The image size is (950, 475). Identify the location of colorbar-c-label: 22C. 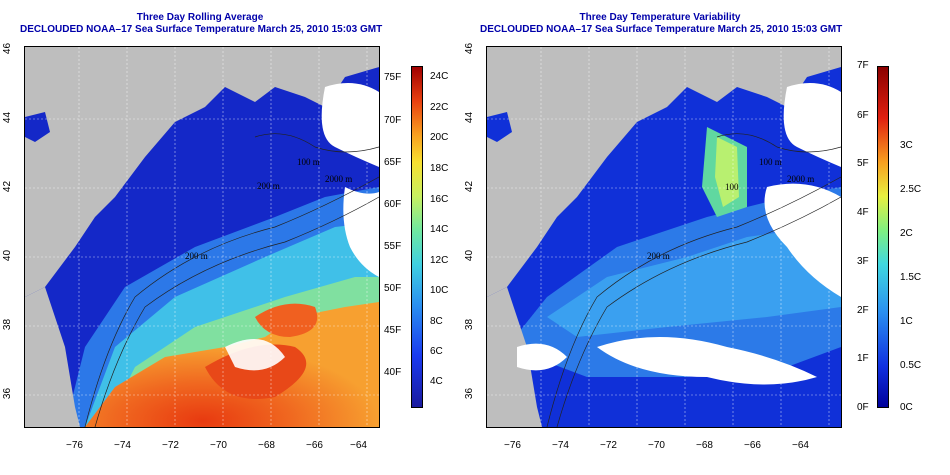
(439, 107).